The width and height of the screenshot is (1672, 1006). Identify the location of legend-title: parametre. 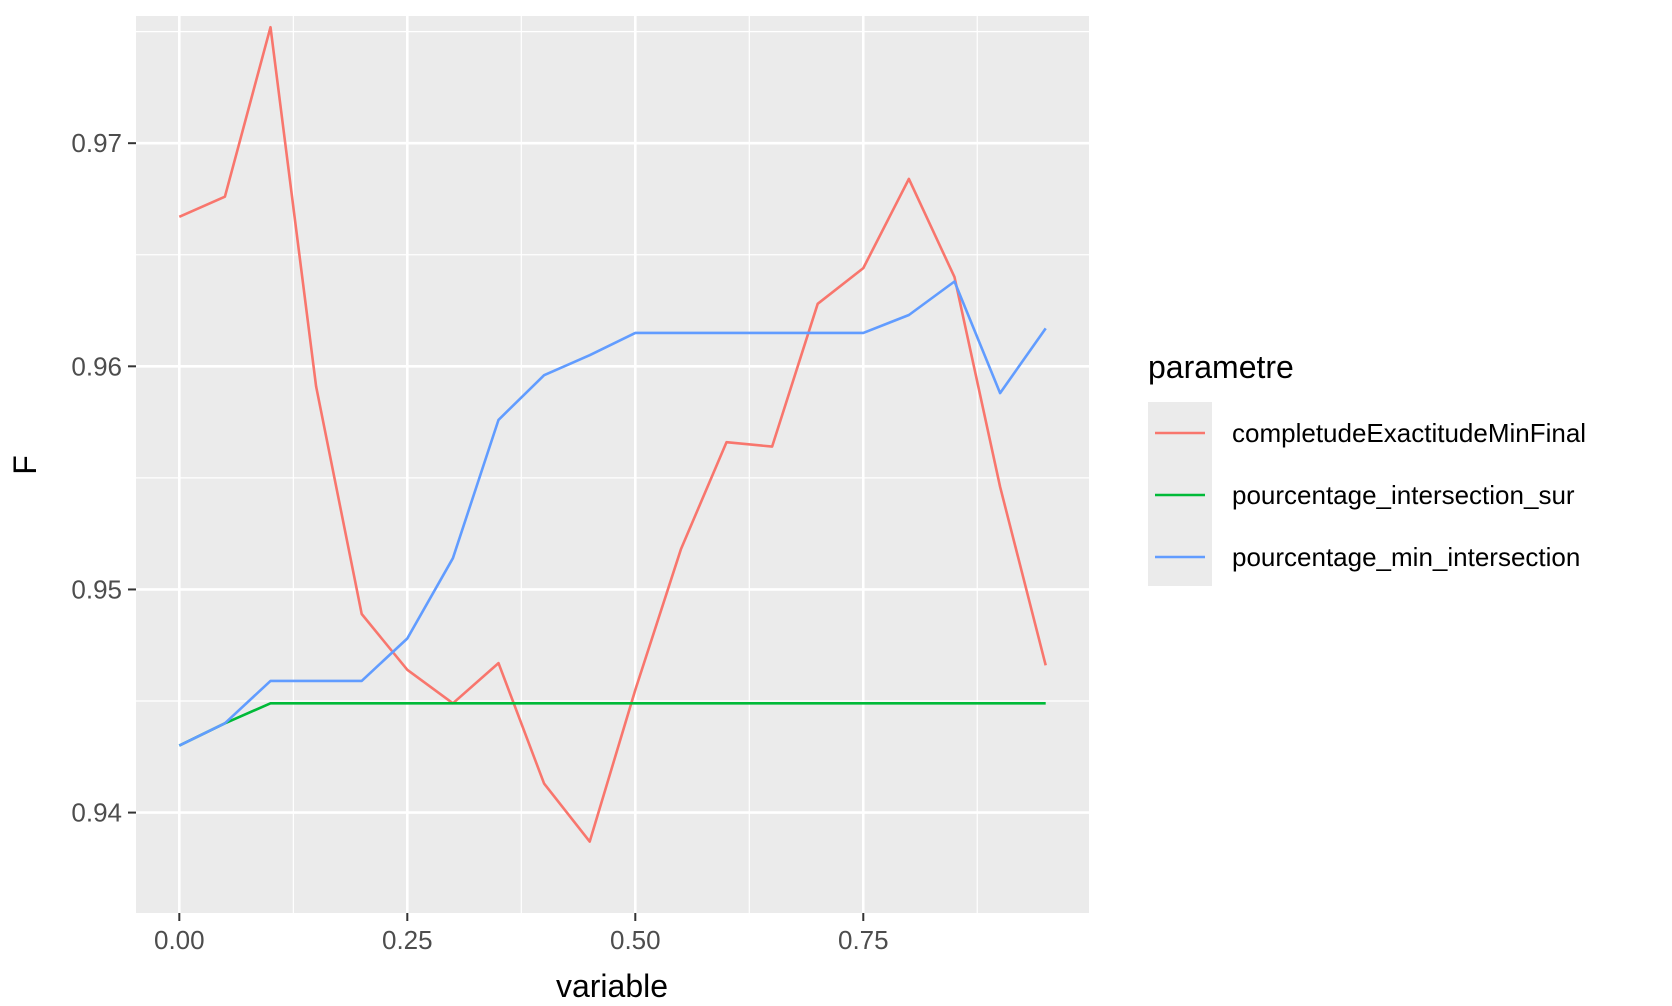
(1221, 367).